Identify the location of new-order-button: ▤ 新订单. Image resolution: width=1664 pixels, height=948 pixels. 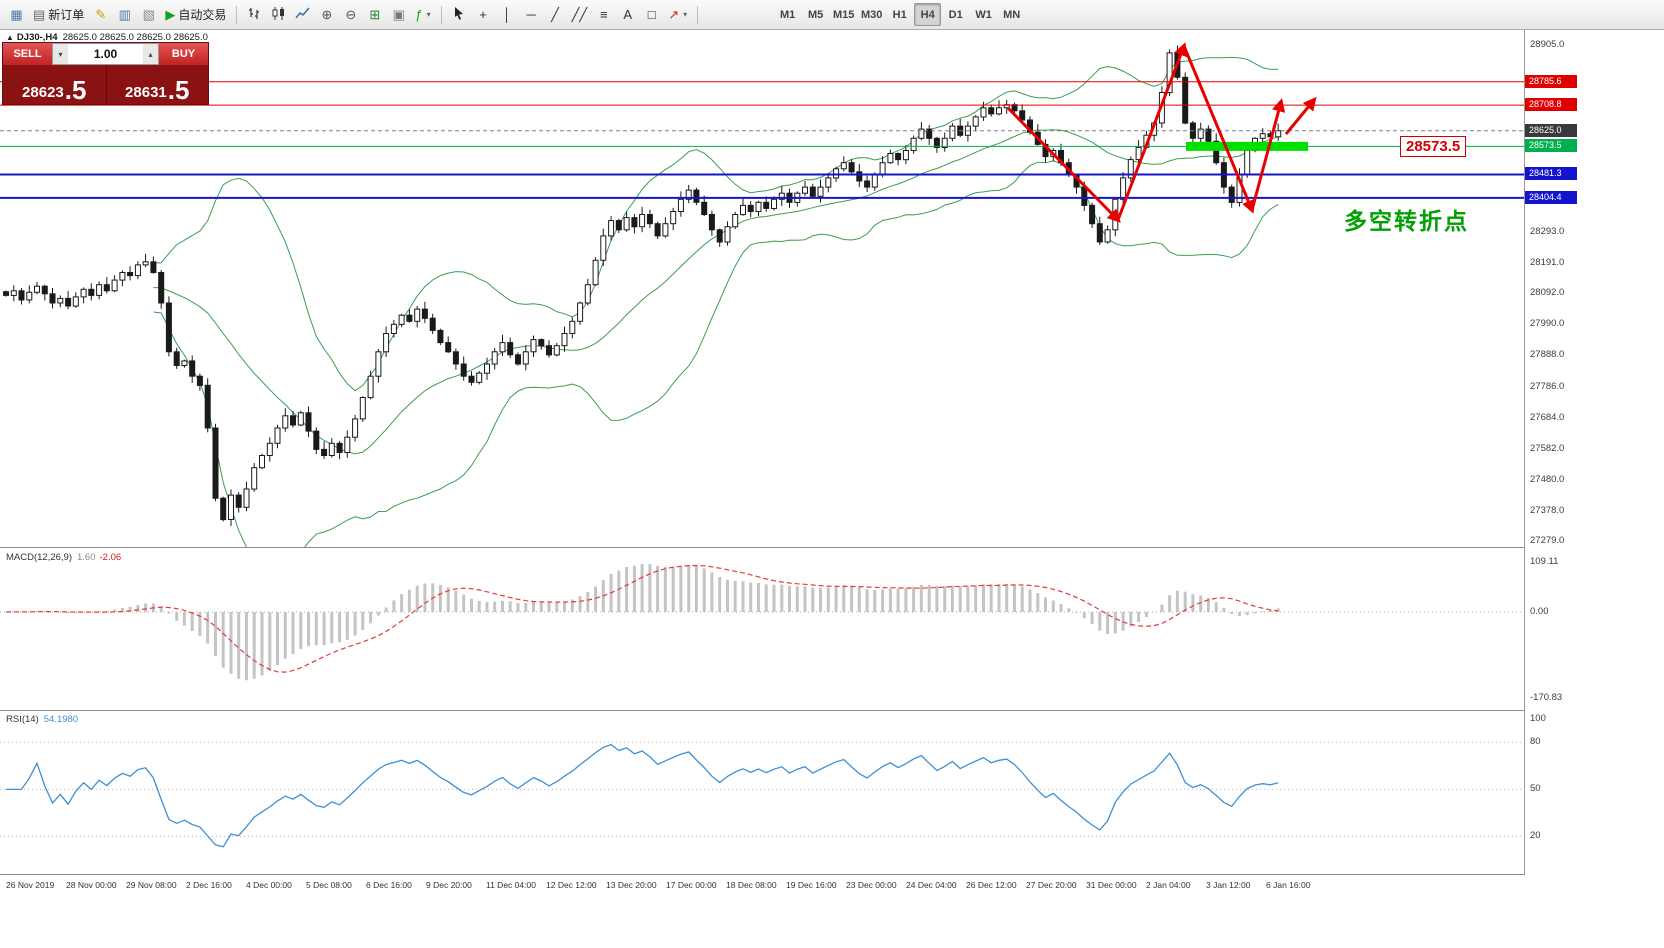
(58, 14).